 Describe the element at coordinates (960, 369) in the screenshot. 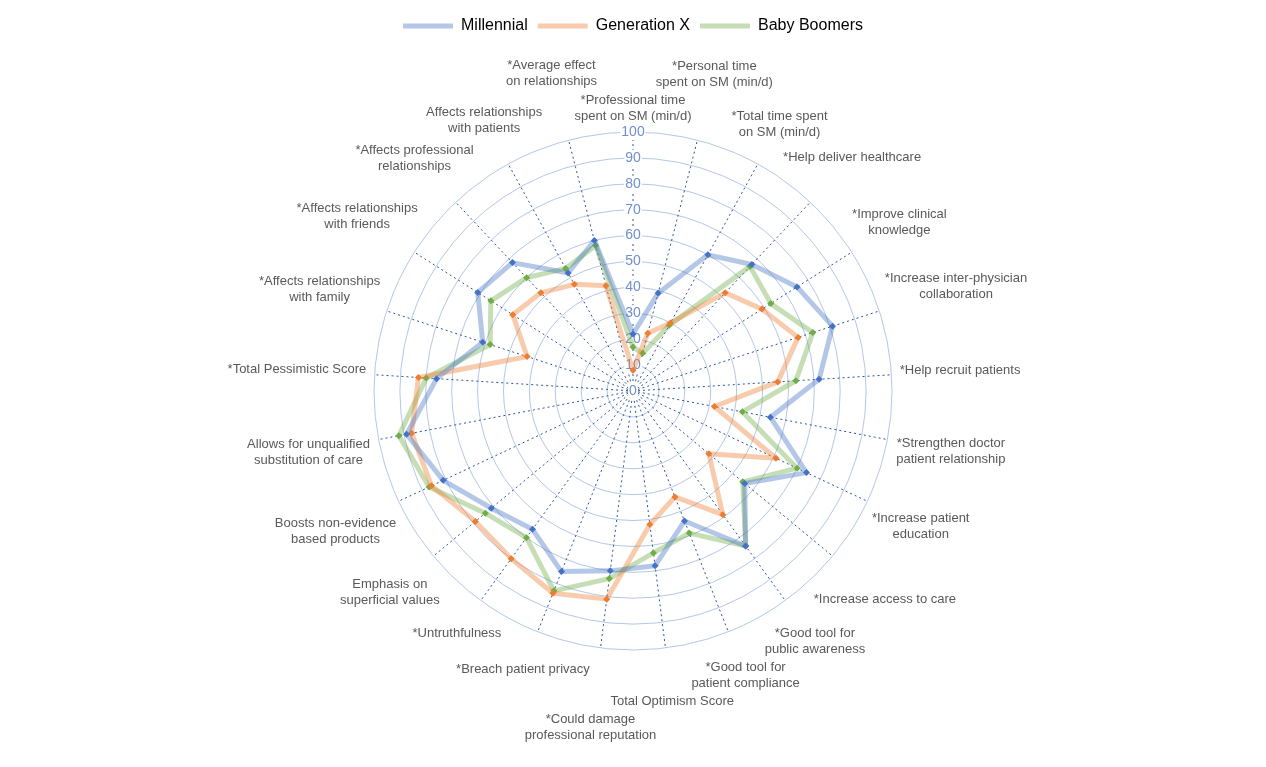

I see `spoke-label: *Help recruit patients` at that location.